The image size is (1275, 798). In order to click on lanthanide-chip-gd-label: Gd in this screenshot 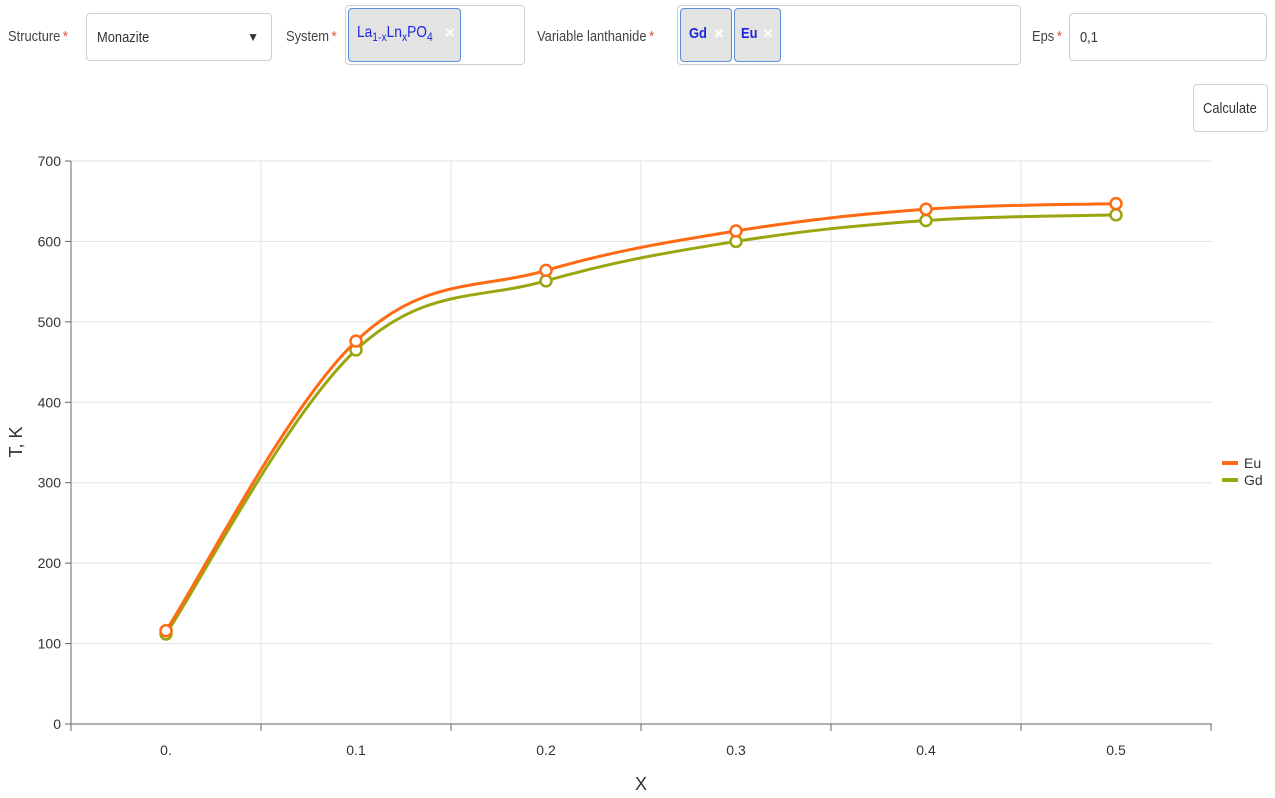, I will do `click(698, 33)`.